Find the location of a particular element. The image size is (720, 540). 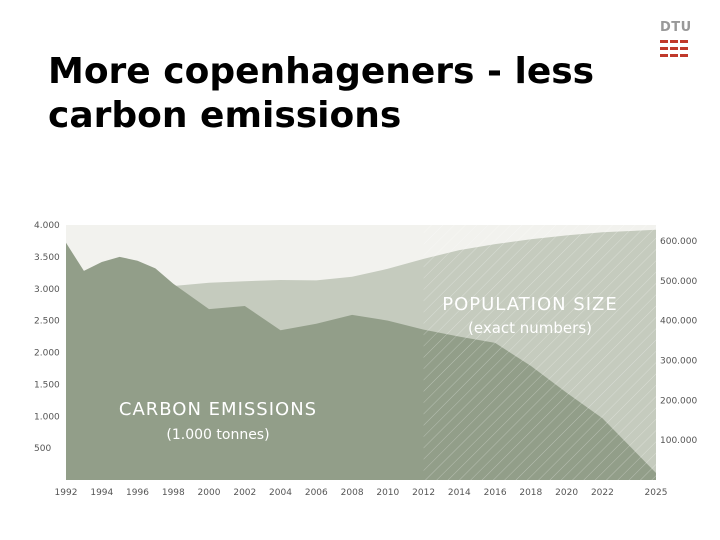

dtu-logo-text: DTU is located at coordinates (676, 27).